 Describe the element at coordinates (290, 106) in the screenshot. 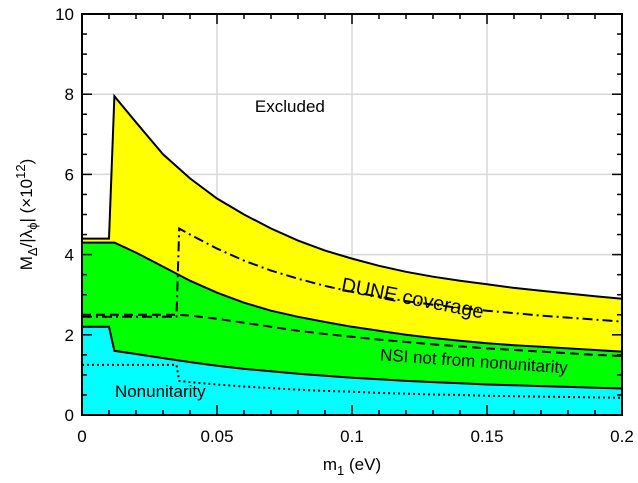

I see `annotation-excluded: Excluded` at that location.